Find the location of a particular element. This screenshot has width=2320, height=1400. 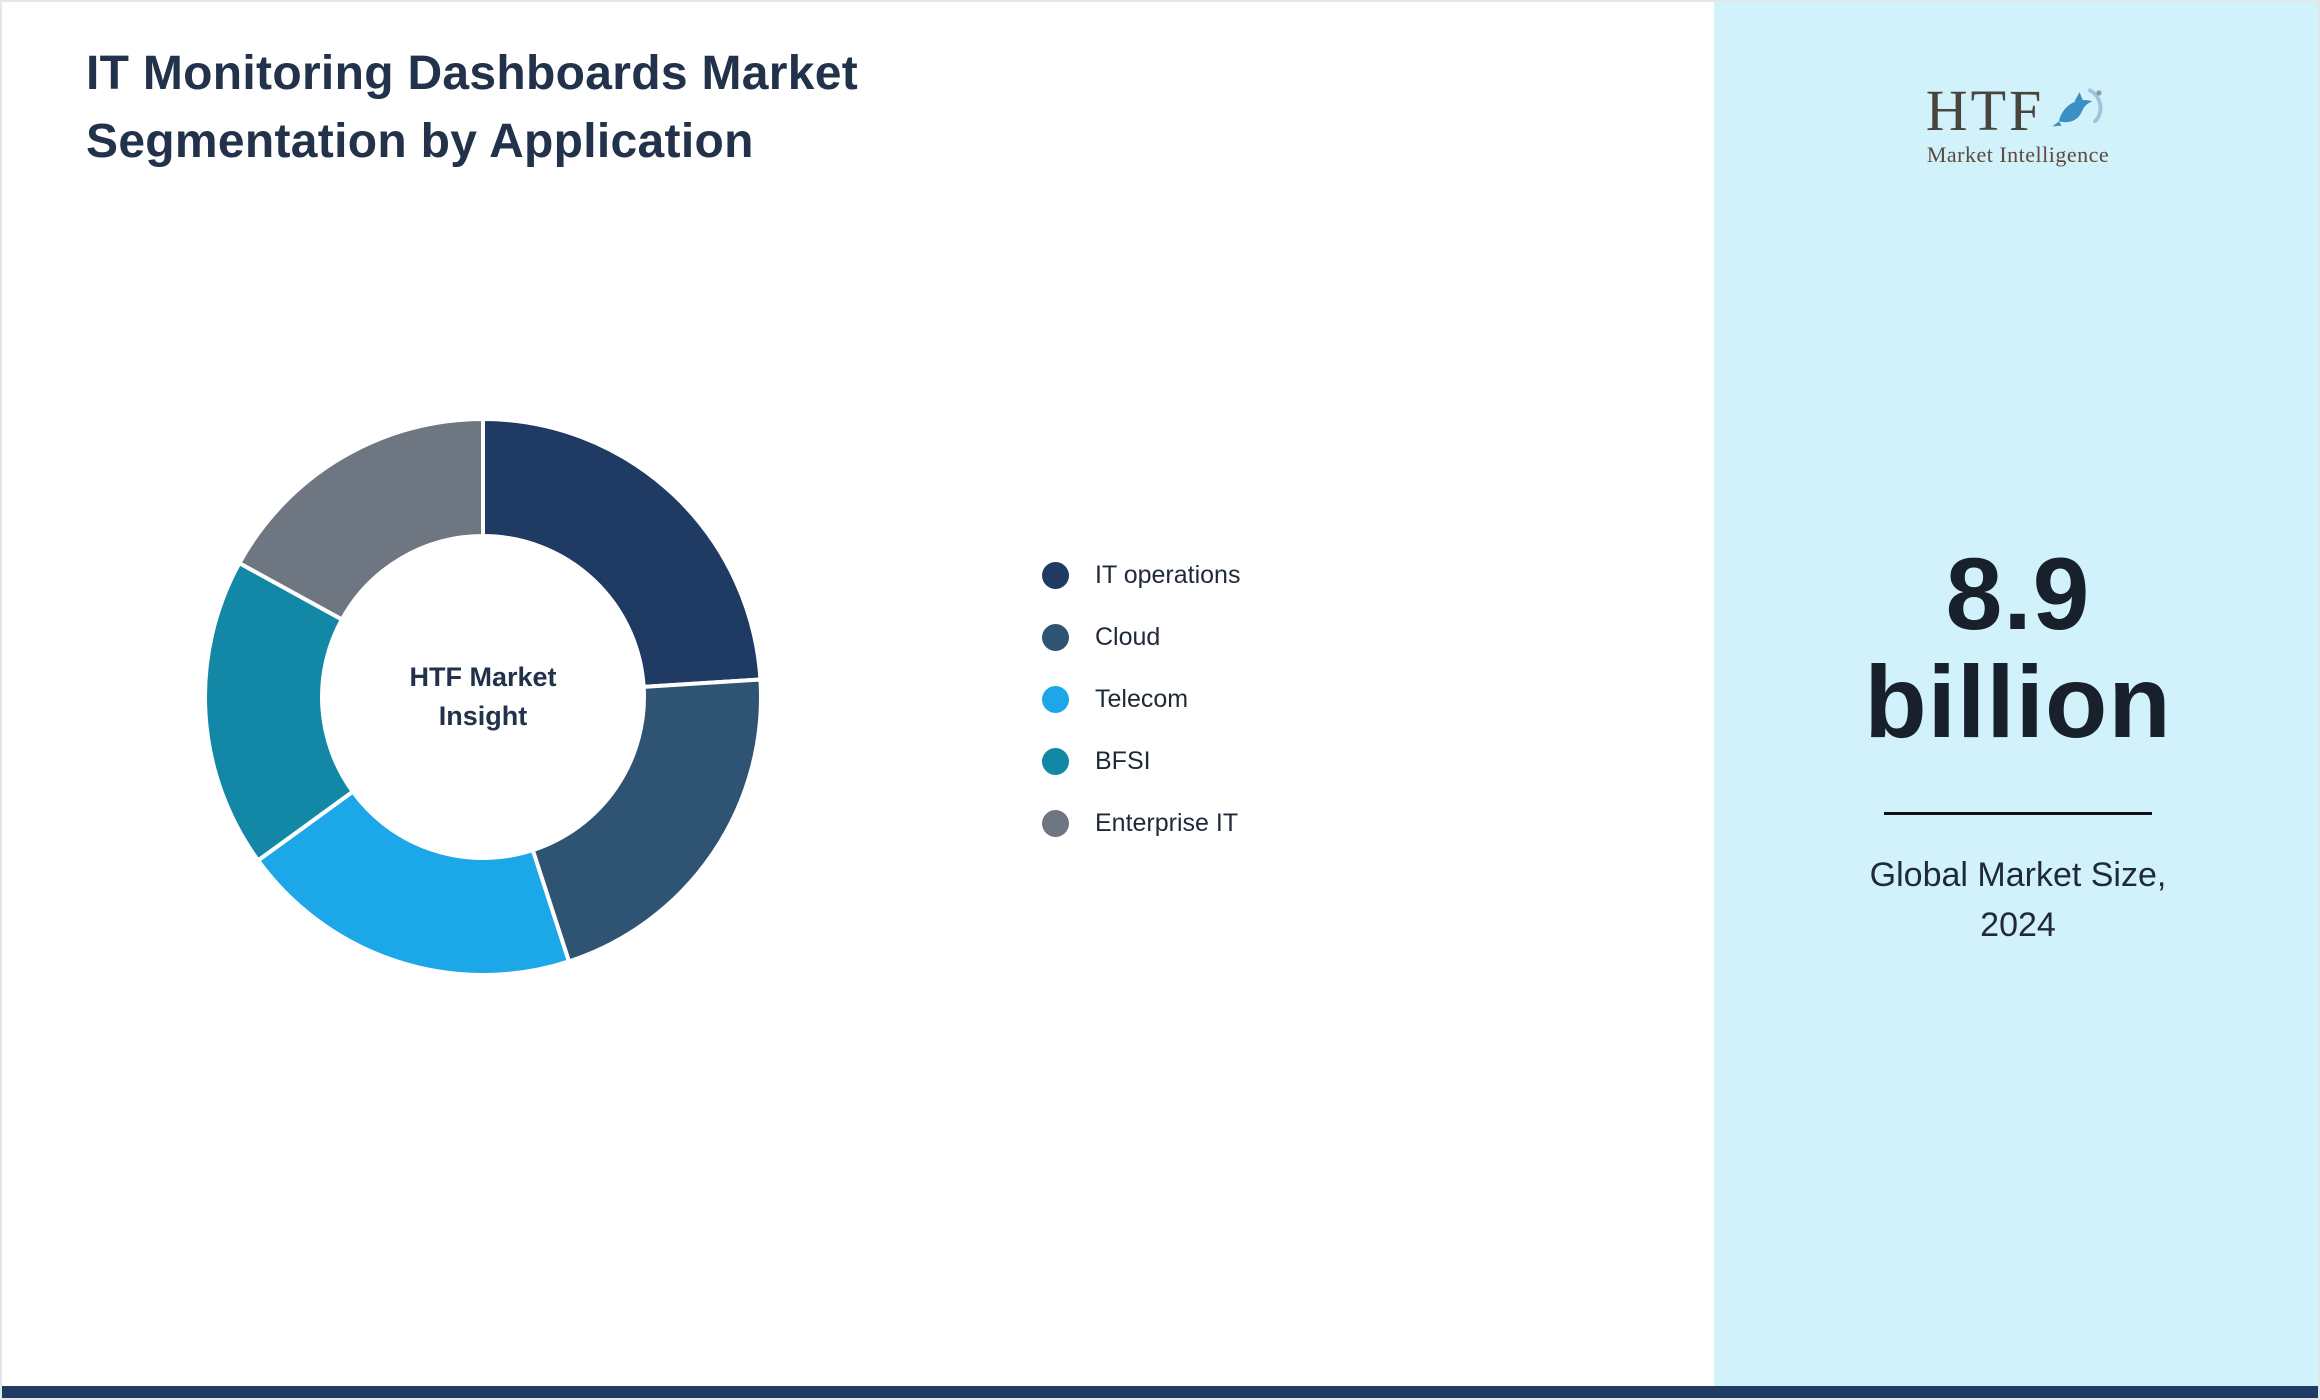

donut-slice-bfsi is located at coordinates (279, 712).